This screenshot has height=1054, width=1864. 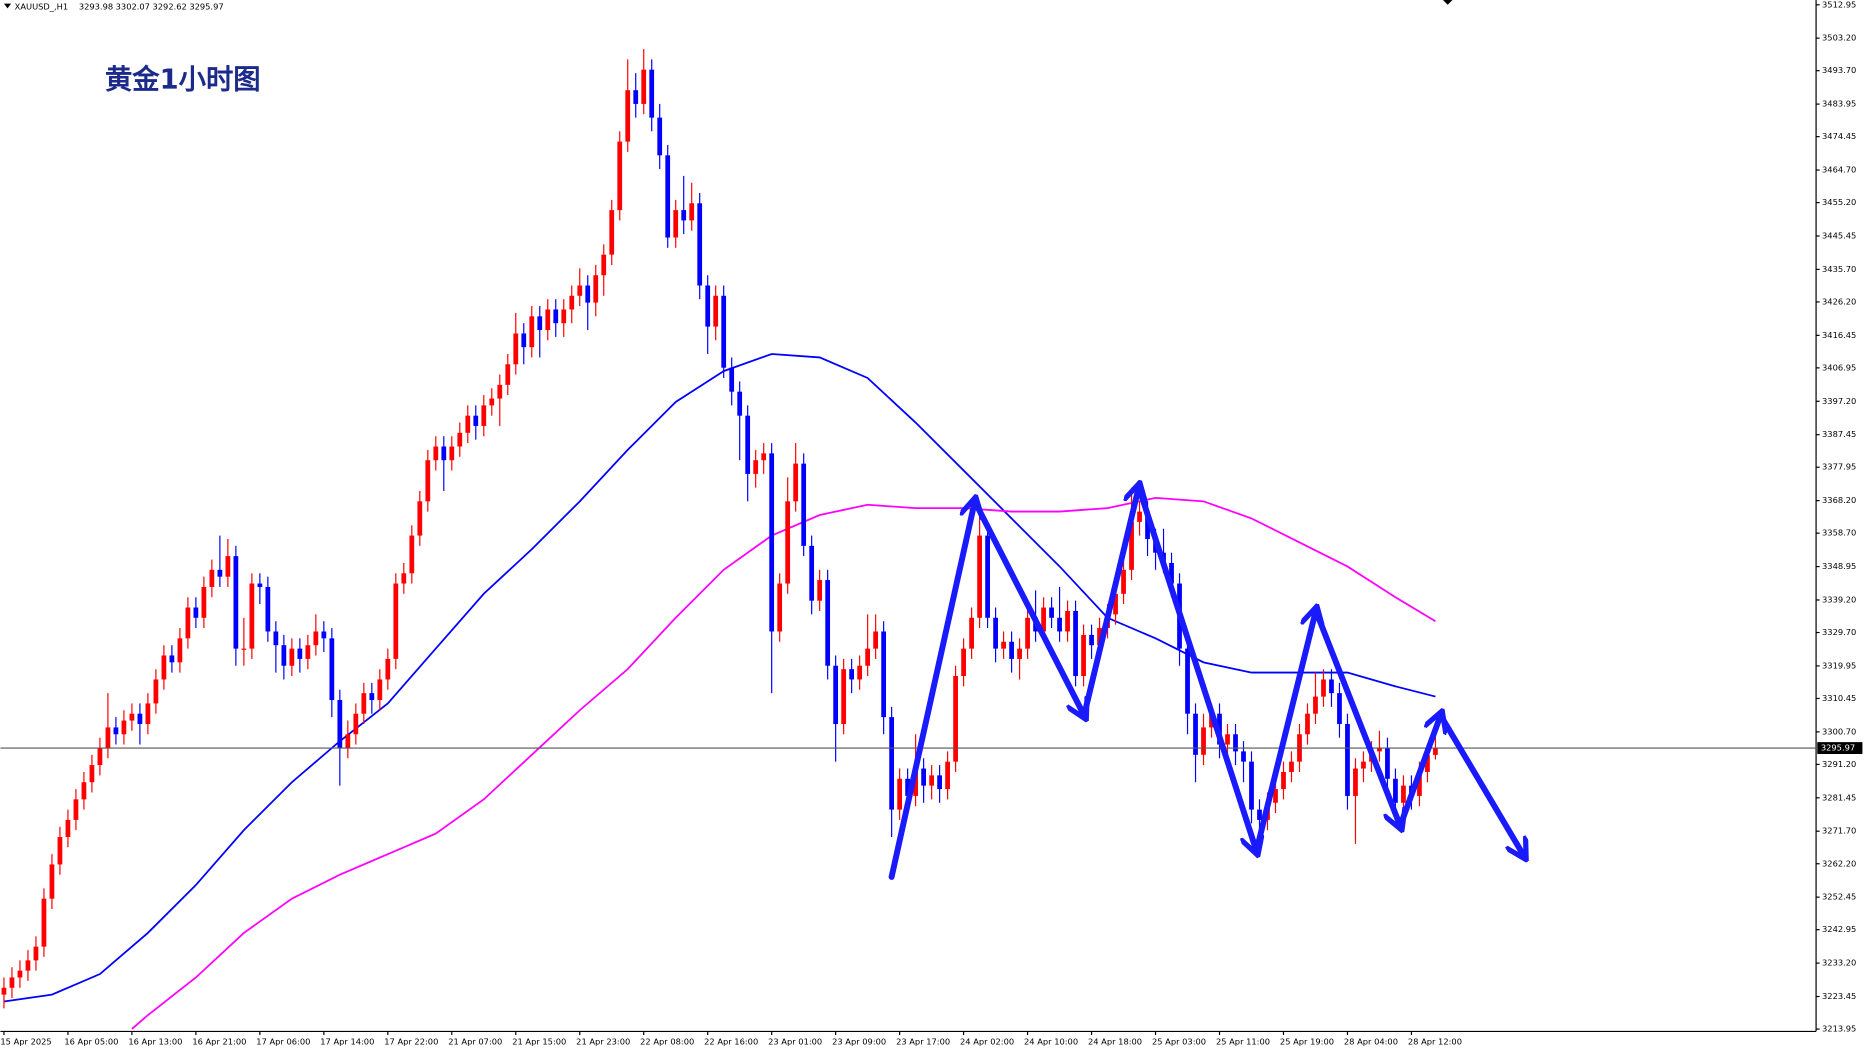 I want to click on x-tick-label: 24 Apr 10:00, so click(x=1051, y=1042).